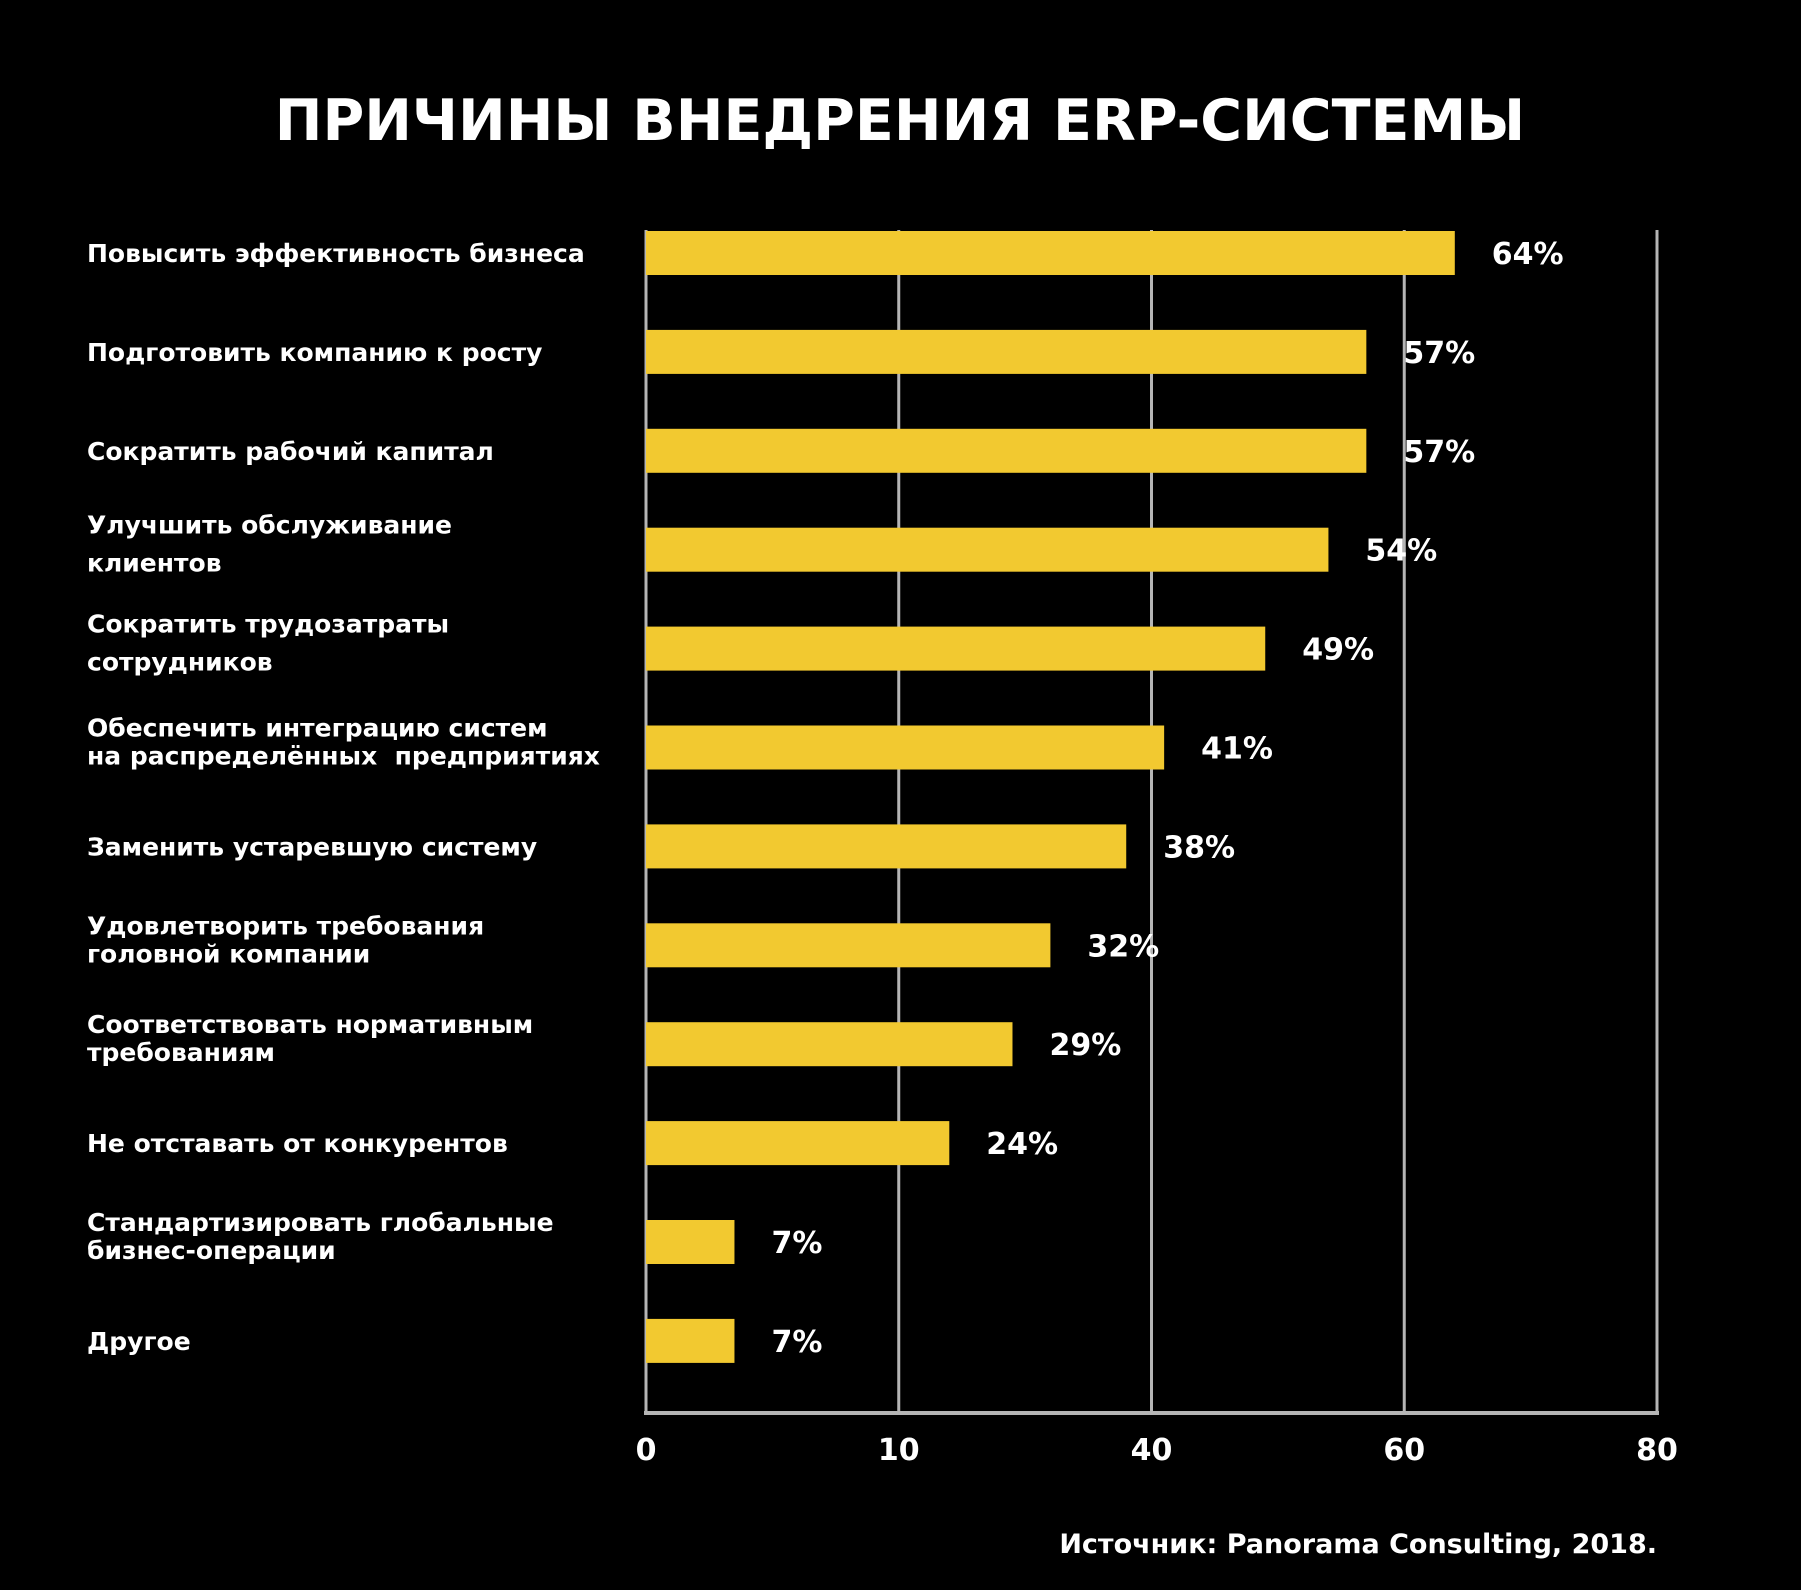  I want to click on category-label: клиентов, so click(154, 563).